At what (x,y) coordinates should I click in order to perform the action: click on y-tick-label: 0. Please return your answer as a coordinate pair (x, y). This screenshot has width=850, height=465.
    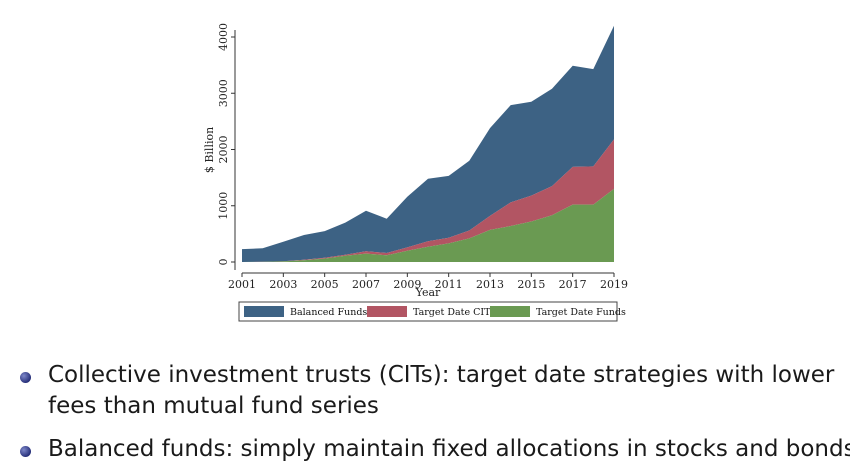
    Looking at the image, I should click on (223, 262).